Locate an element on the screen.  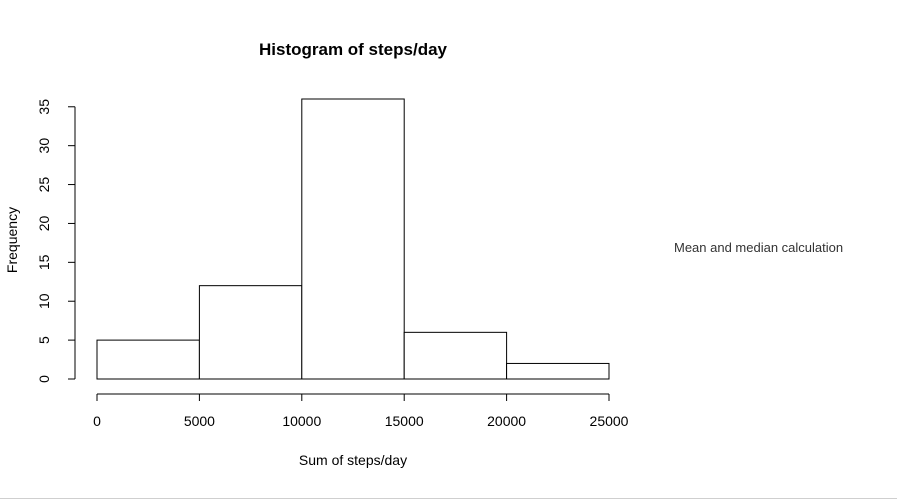
y-tick-label: 5 is located at coordinates (44, 340).